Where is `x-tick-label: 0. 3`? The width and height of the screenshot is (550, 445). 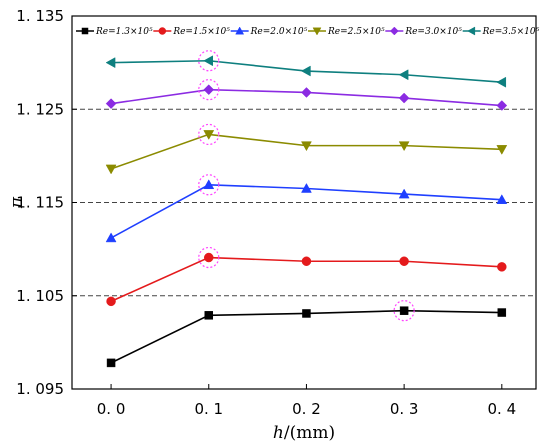 x-tick-label: 0. 3 is located at coordinates (404, 409).